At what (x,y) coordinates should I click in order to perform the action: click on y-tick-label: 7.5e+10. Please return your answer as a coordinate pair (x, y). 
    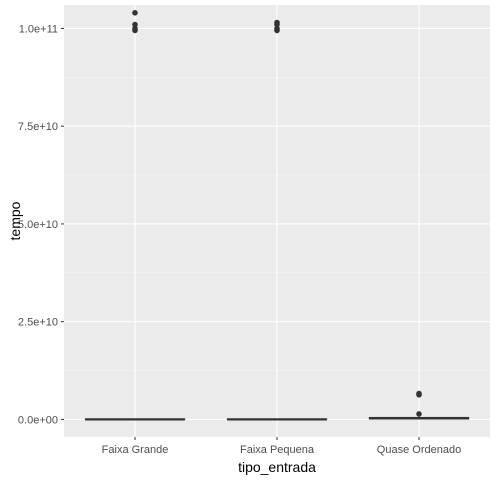
    Looking at the image, I should click on (38, 127).